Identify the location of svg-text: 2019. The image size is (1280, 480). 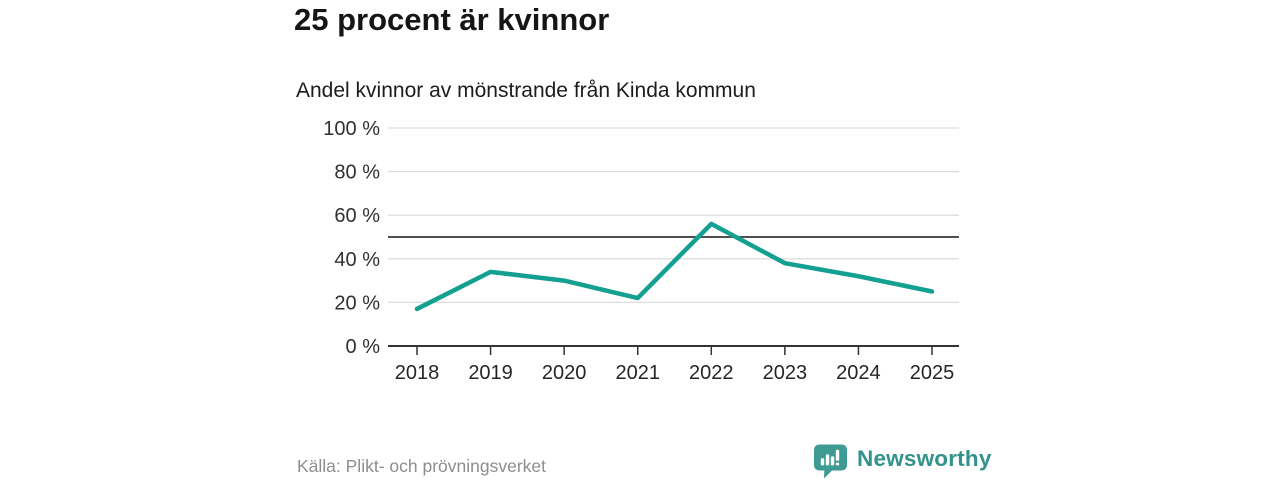
(490, 373).